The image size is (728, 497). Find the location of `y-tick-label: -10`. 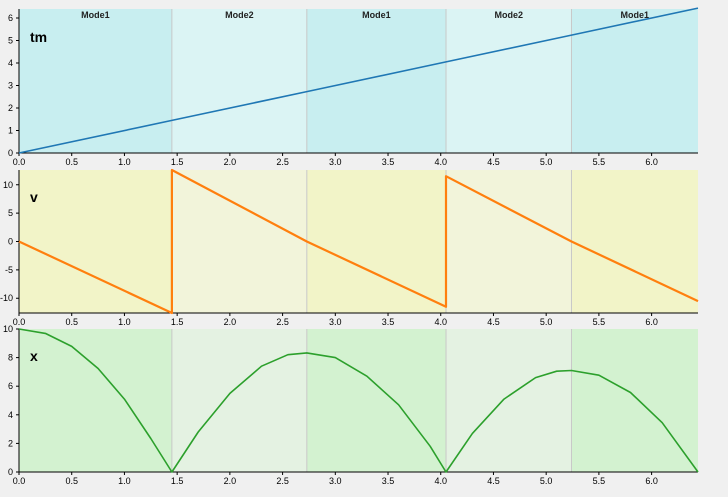

y-tick-label: -10 is located at coordinates (6, 298).